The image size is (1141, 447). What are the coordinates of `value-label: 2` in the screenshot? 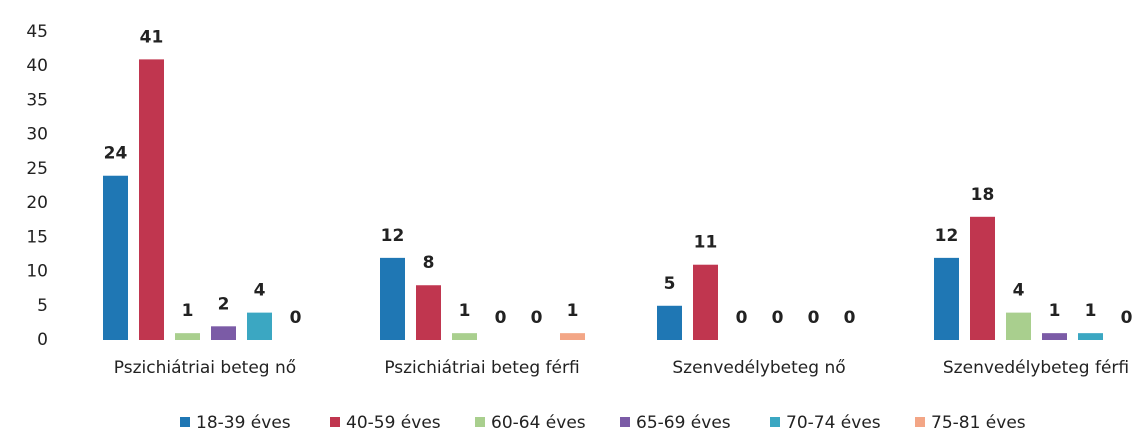 It's located at (224, 304).